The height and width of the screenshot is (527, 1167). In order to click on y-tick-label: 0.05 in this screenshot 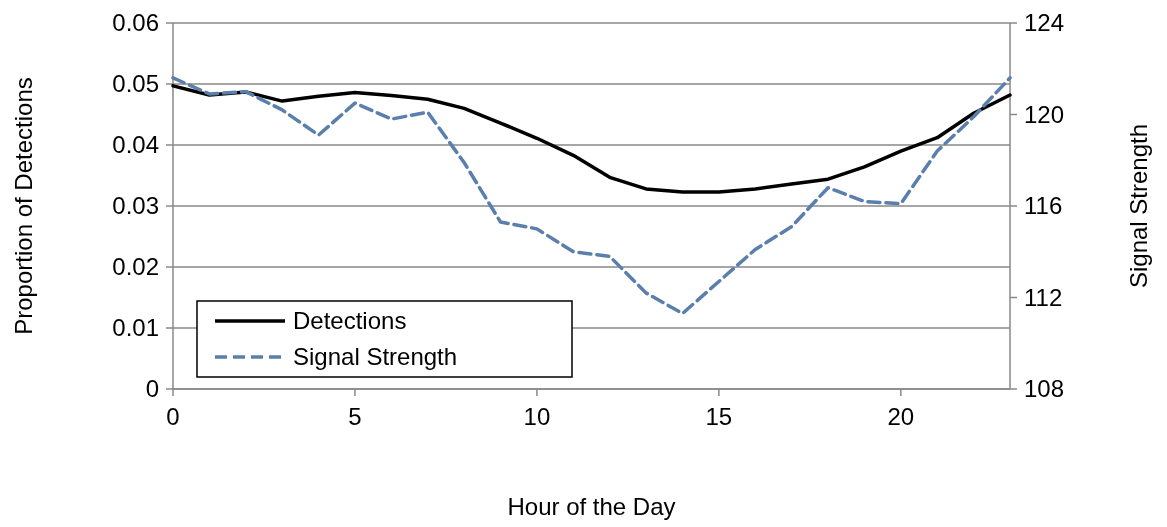, I will do `click(135, 84)`.